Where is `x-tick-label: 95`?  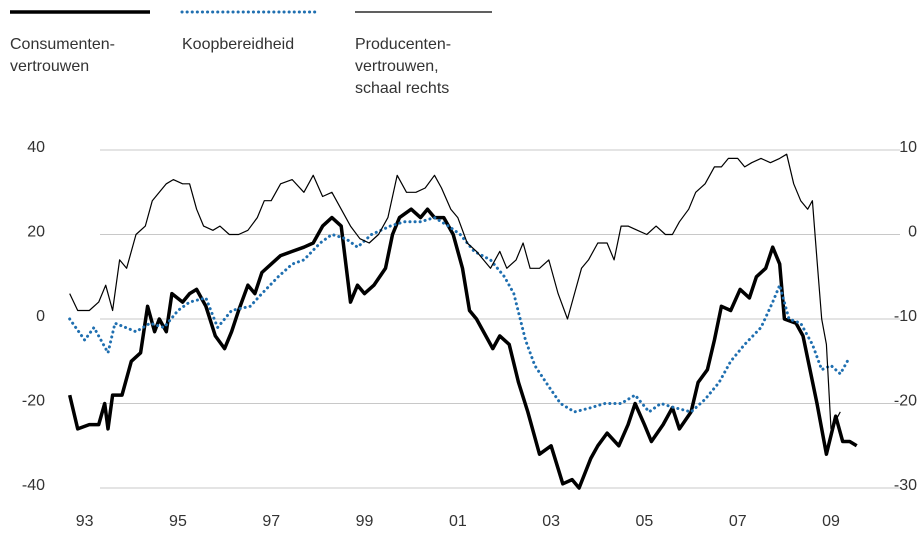 x-tick-label: 95 is located at coordinates (178, 521).